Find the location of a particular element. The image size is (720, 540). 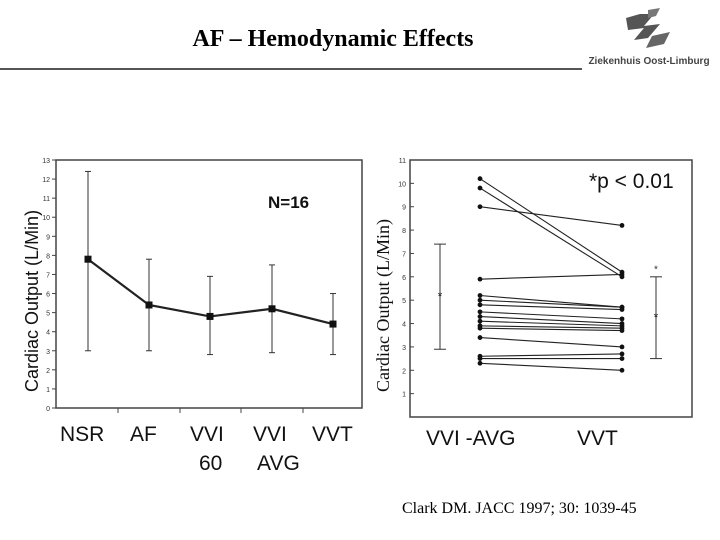

y-tick-label: 13 is located at coordinates (46, 161).